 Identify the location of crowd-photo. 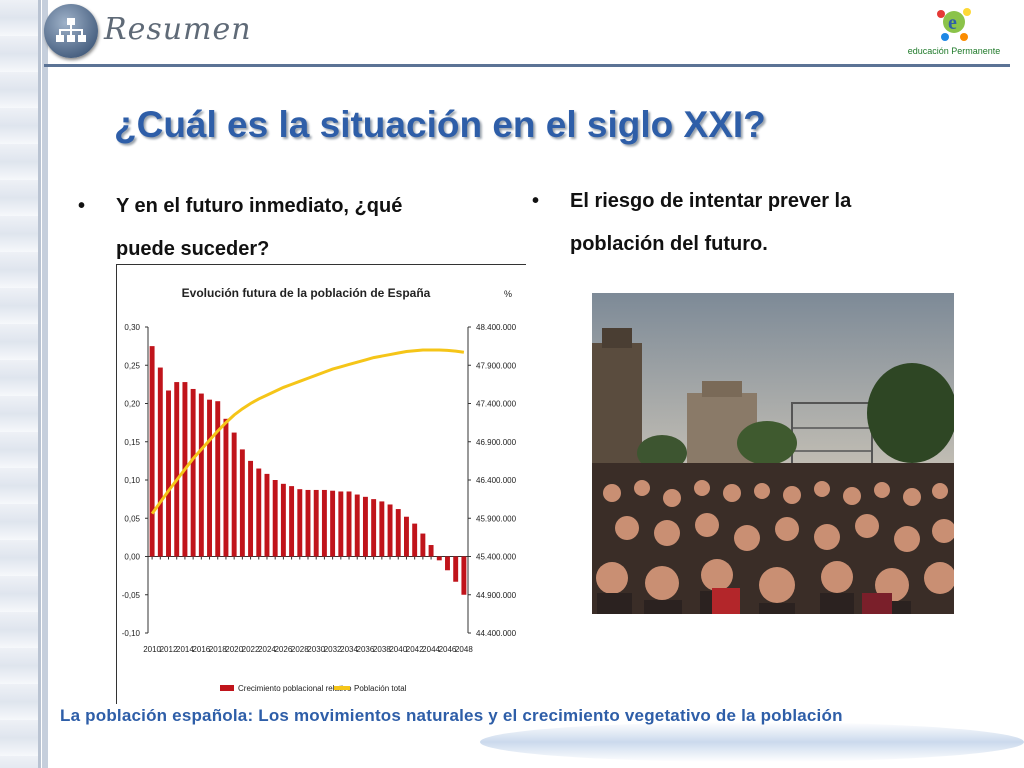
(773, 453).